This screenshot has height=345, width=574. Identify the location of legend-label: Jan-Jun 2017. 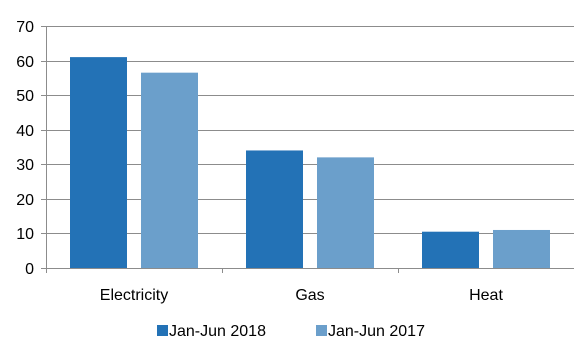
(376, 331).